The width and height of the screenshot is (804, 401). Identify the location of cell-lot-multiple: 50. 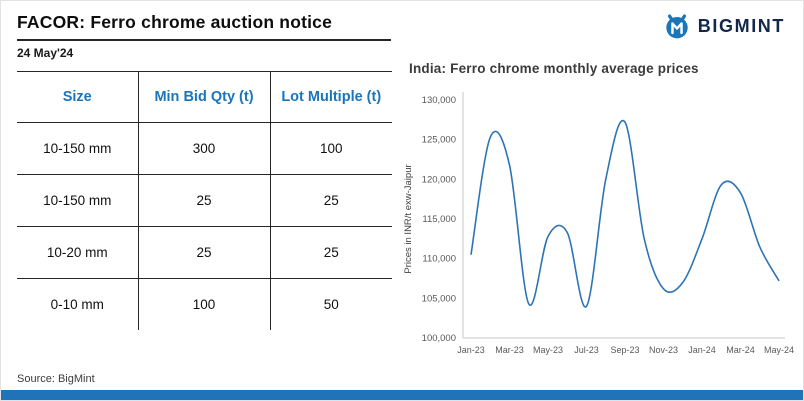
(331, 304).